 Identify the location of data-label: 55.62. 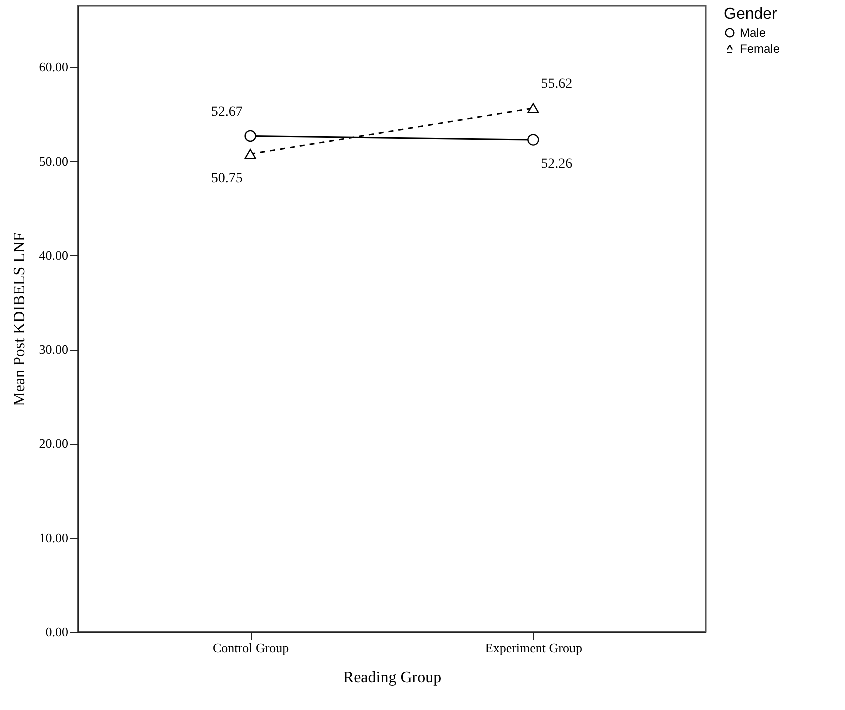
(557, 84).